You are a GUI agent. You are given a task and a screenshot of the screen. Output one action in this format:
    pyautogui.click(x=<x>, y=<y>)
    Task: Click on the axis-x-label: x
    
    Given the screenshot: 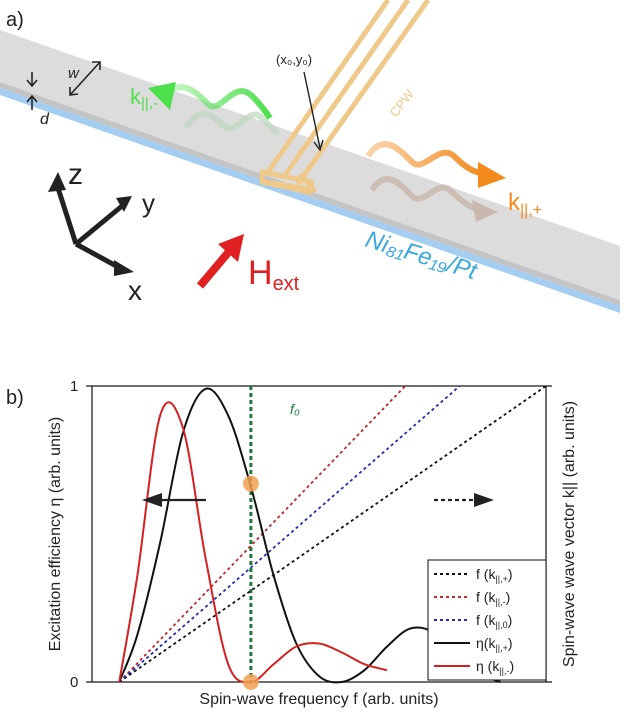 What is the action you would take?
    pyautogui.click(x=135, y=290)
    